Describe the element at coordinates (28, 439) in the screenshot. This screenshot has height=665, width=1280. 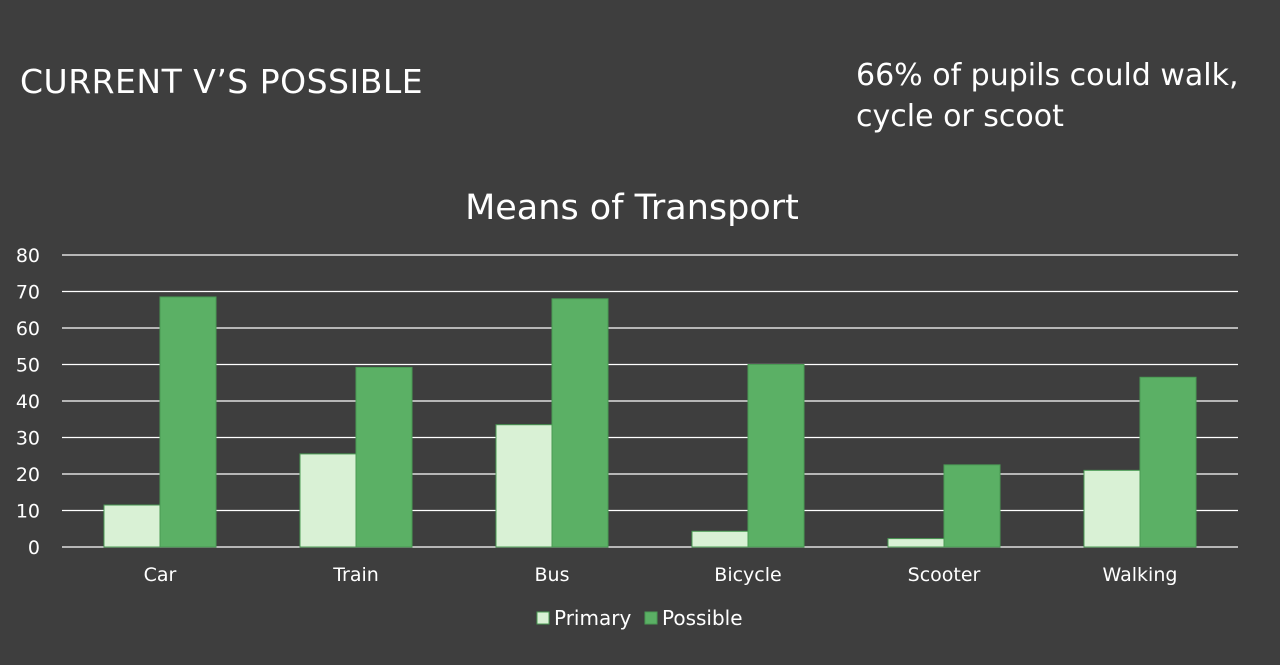
I see `y-tick-label: 30` at that location.